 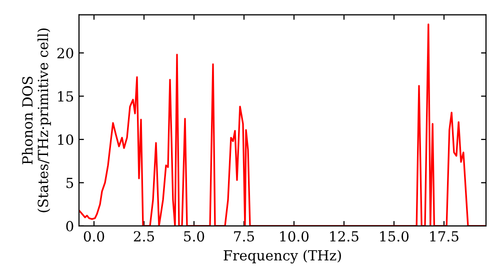 What do you see at coordinates (144, 236) in the screenshot?
I see `x-tick-label: 2.5` at bounding box center [144, 236].